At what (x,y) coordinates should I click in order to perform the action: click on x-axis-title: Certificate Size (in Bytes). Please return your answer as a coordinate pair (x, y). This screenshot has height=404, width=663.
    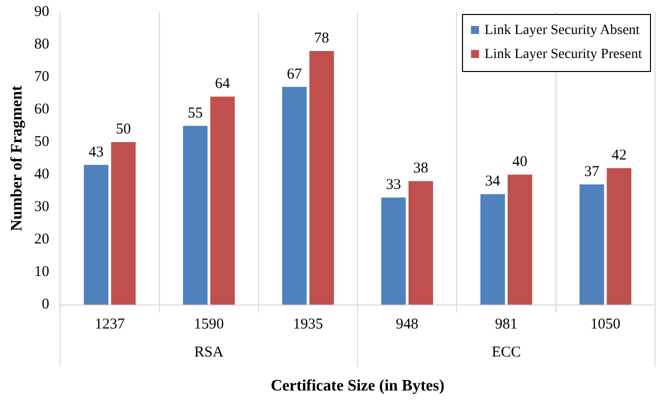
    Looking at the image, I should click on (357, 386).